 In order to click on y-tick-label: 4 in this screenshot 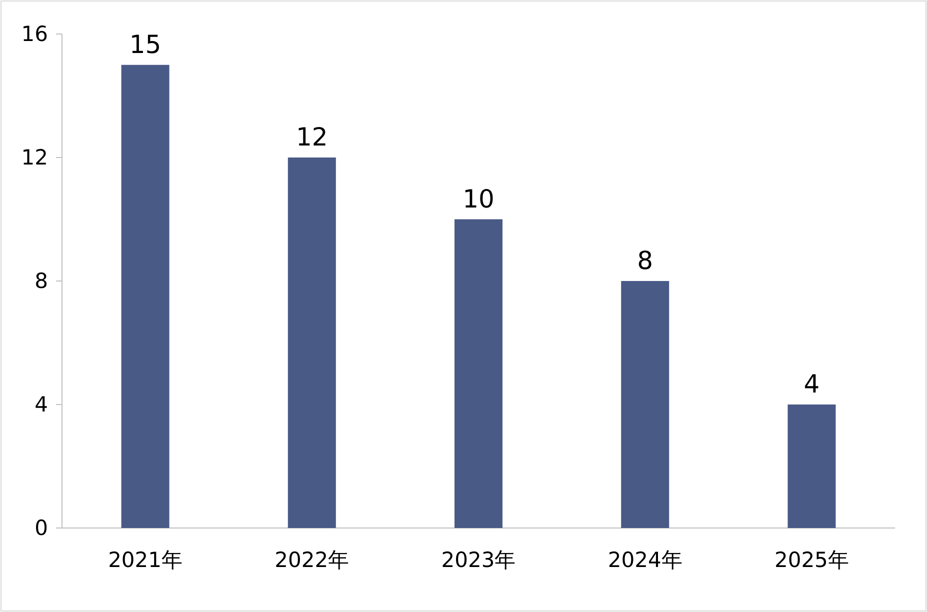, I will do `click(41, 404)`.